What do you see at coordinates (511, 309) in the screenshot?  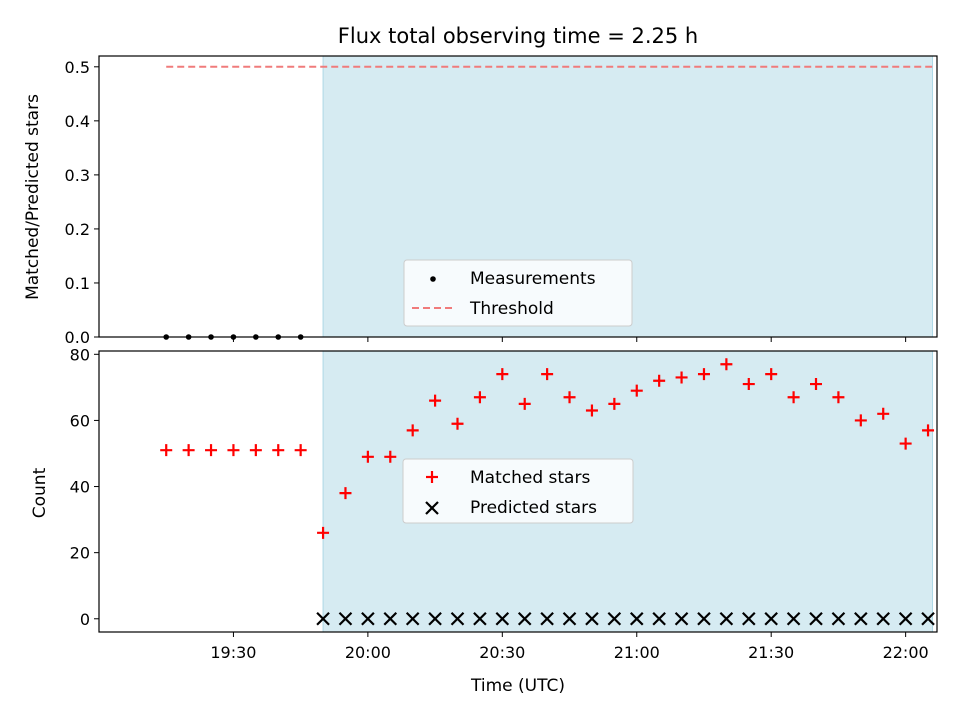 I see `threshold-legend-label: Threshold` at bounding box center [511, 309].